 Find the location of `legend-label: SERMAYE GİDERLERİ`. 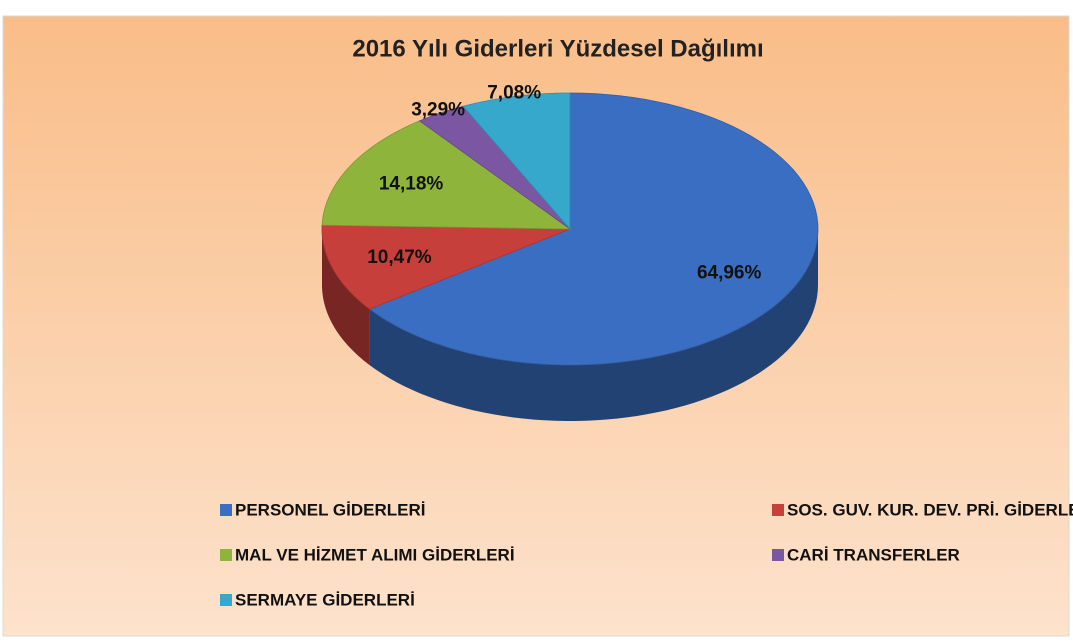

legend-label: SERMAYE GİDERLERİ is located at coordinates (325, 599).